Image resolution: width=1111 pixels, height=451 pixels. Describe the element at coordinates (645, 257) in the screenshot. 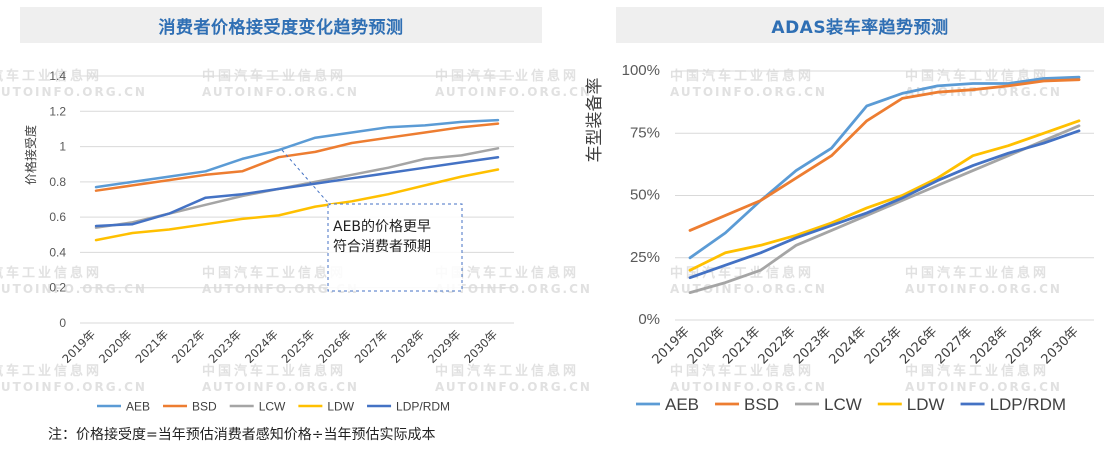

I see `y-tick-label: 25%` at that location.